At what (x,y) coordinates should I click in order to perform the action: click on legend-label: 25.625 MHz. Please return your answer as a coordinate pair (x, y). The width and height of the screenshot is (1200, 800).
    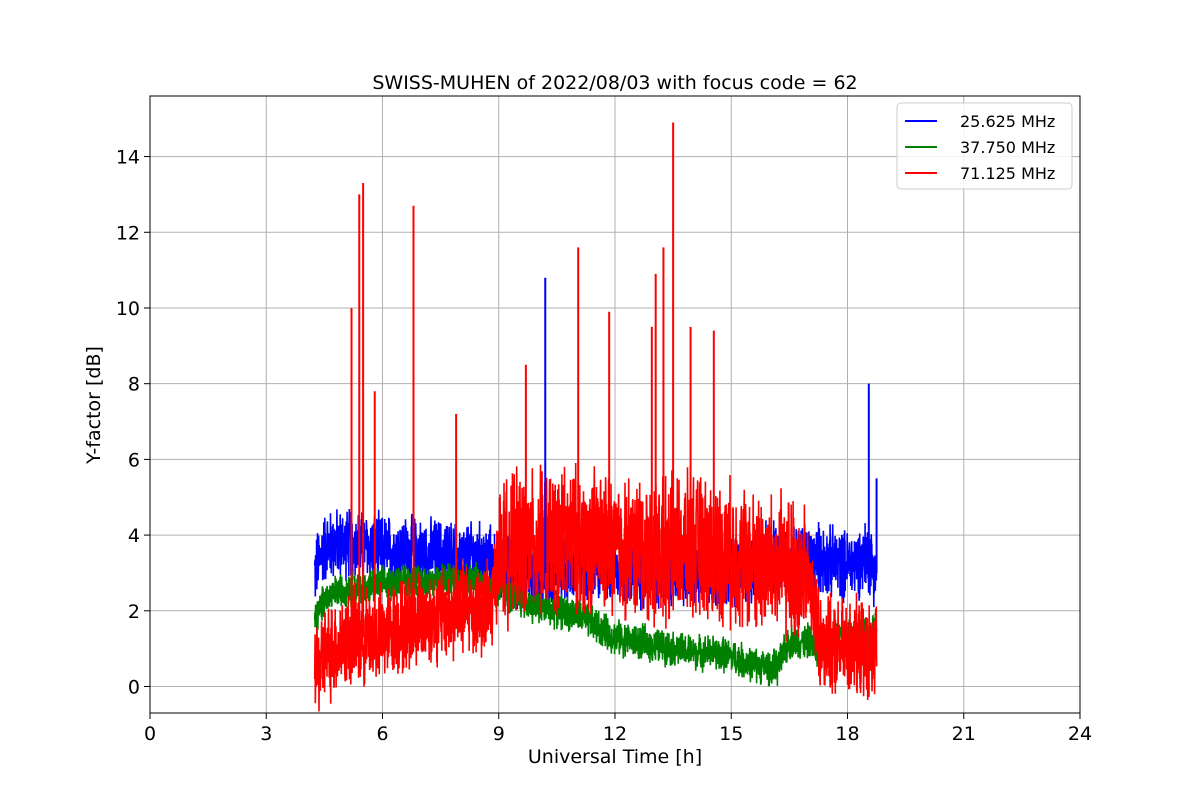
    Looking at the image, I should click on (1007, 121).